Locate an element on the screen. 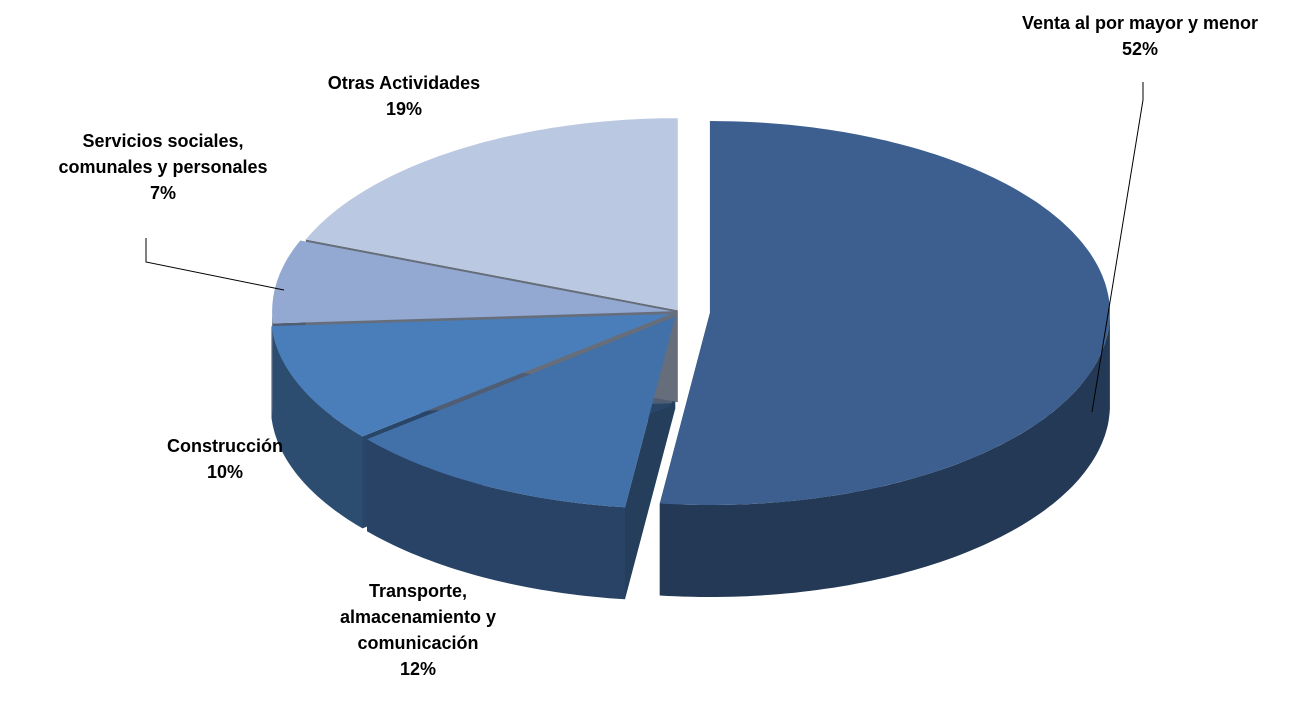  slice-label: Otras Actividades 19% is located at coordinates (404, 96).